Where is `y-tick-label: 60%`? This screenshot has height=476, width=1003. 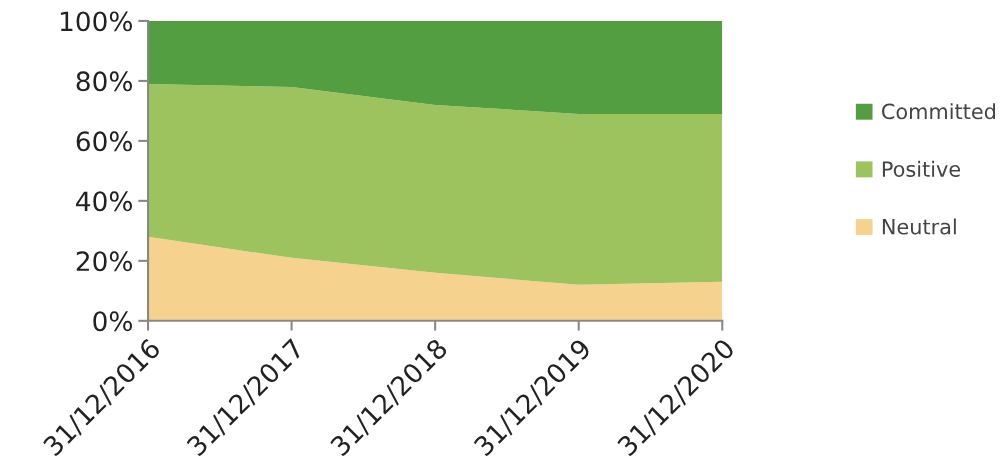
y-tick-label: 60% is located at coordinates (104, 141).